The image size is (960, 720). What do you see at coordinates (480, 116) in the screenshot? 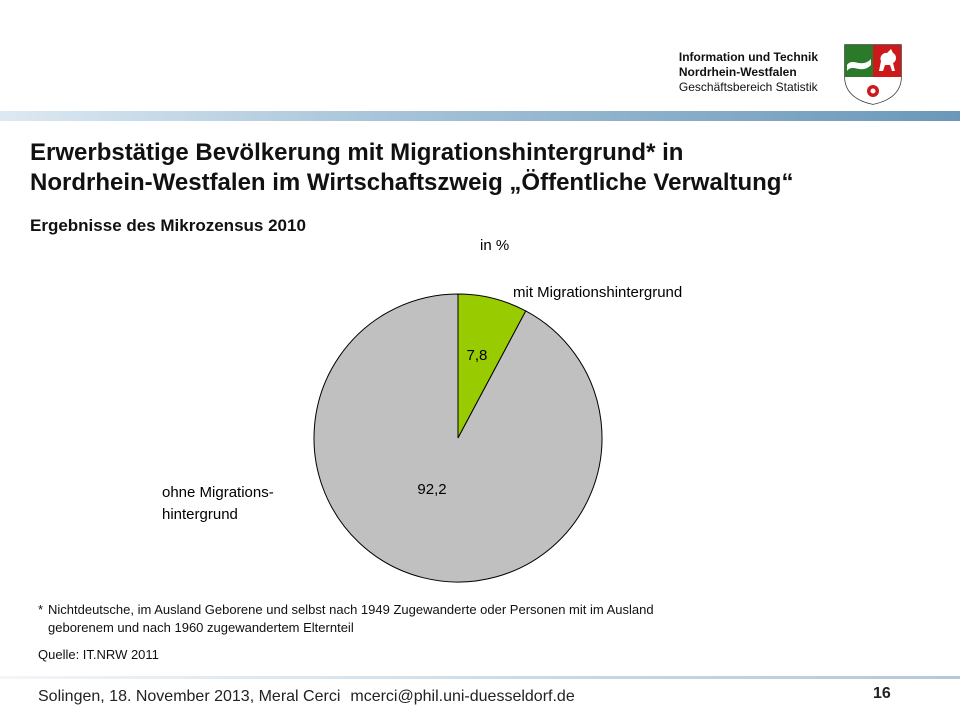
I see `header-divider-bar` at bounding box center [480, 116].